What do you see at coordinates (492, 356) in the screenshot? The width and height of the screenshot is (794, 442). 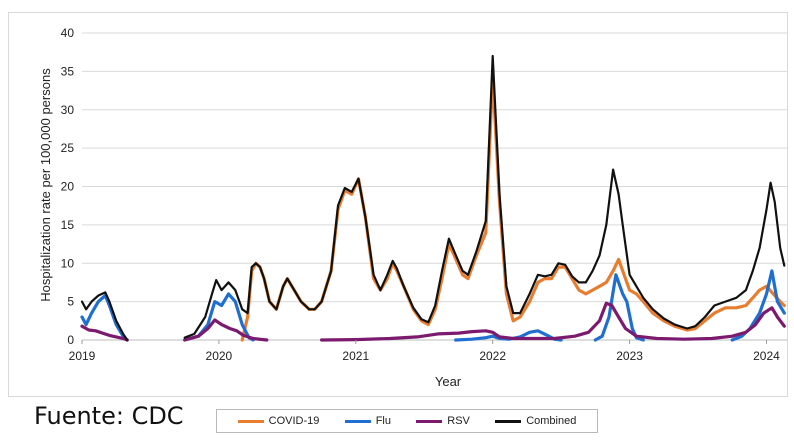 I see `x-tick-label: 2022` at bounding box center [492, 356].